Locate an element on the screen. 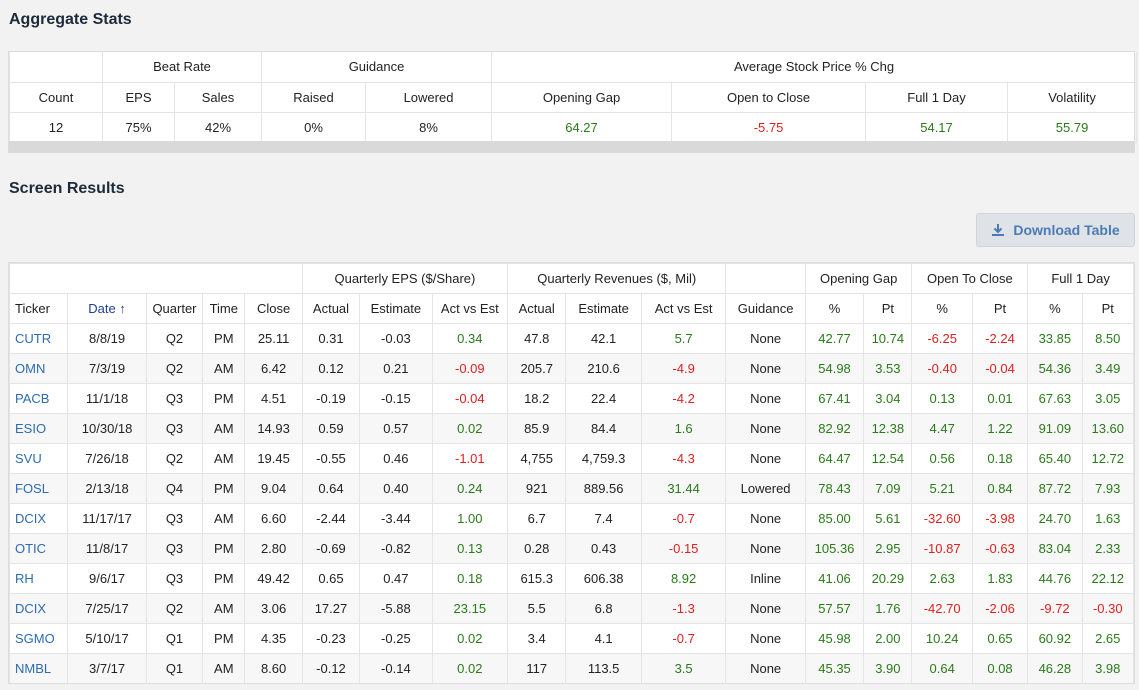 This screenshot has height=690, width=1139. otc-pt-cell: 0.18 is located at coordinates (1000, 458).